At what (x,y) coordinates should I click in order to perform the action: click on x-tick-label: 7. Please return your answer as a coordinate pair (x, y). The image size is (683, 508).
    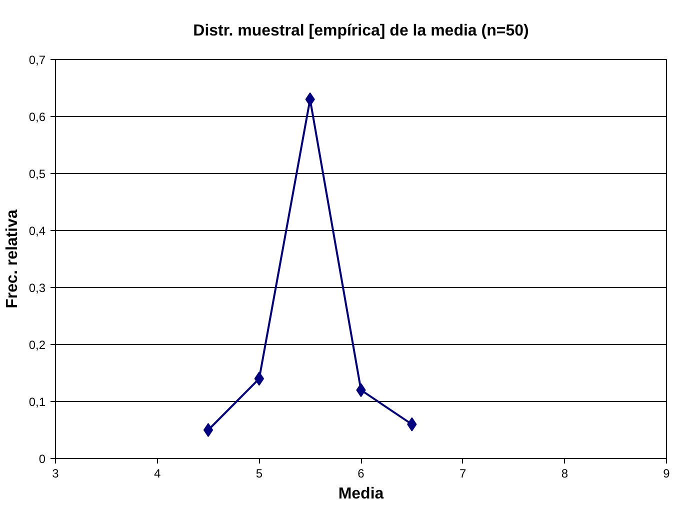
    Looking at the image, I should click on (462, 473).